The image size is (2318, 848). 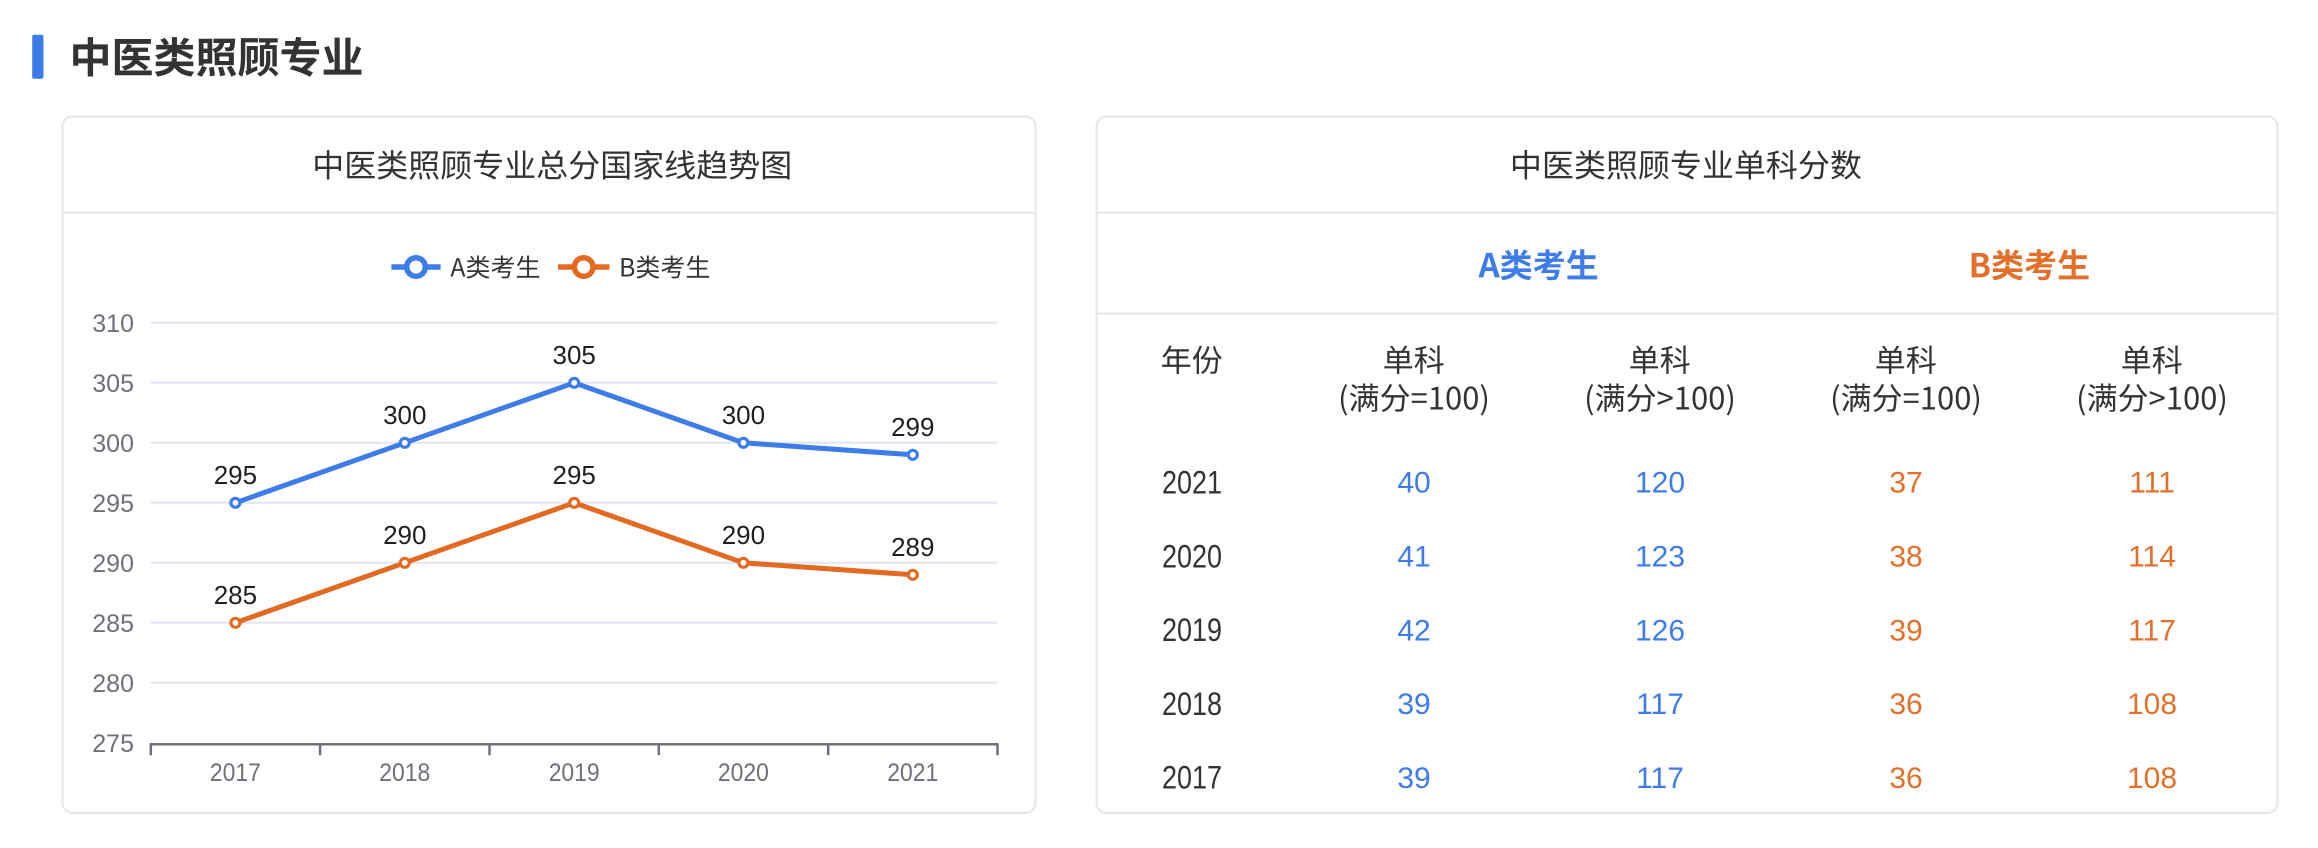 I want to click on svg-text: 126, so click(x=1660, y=630).